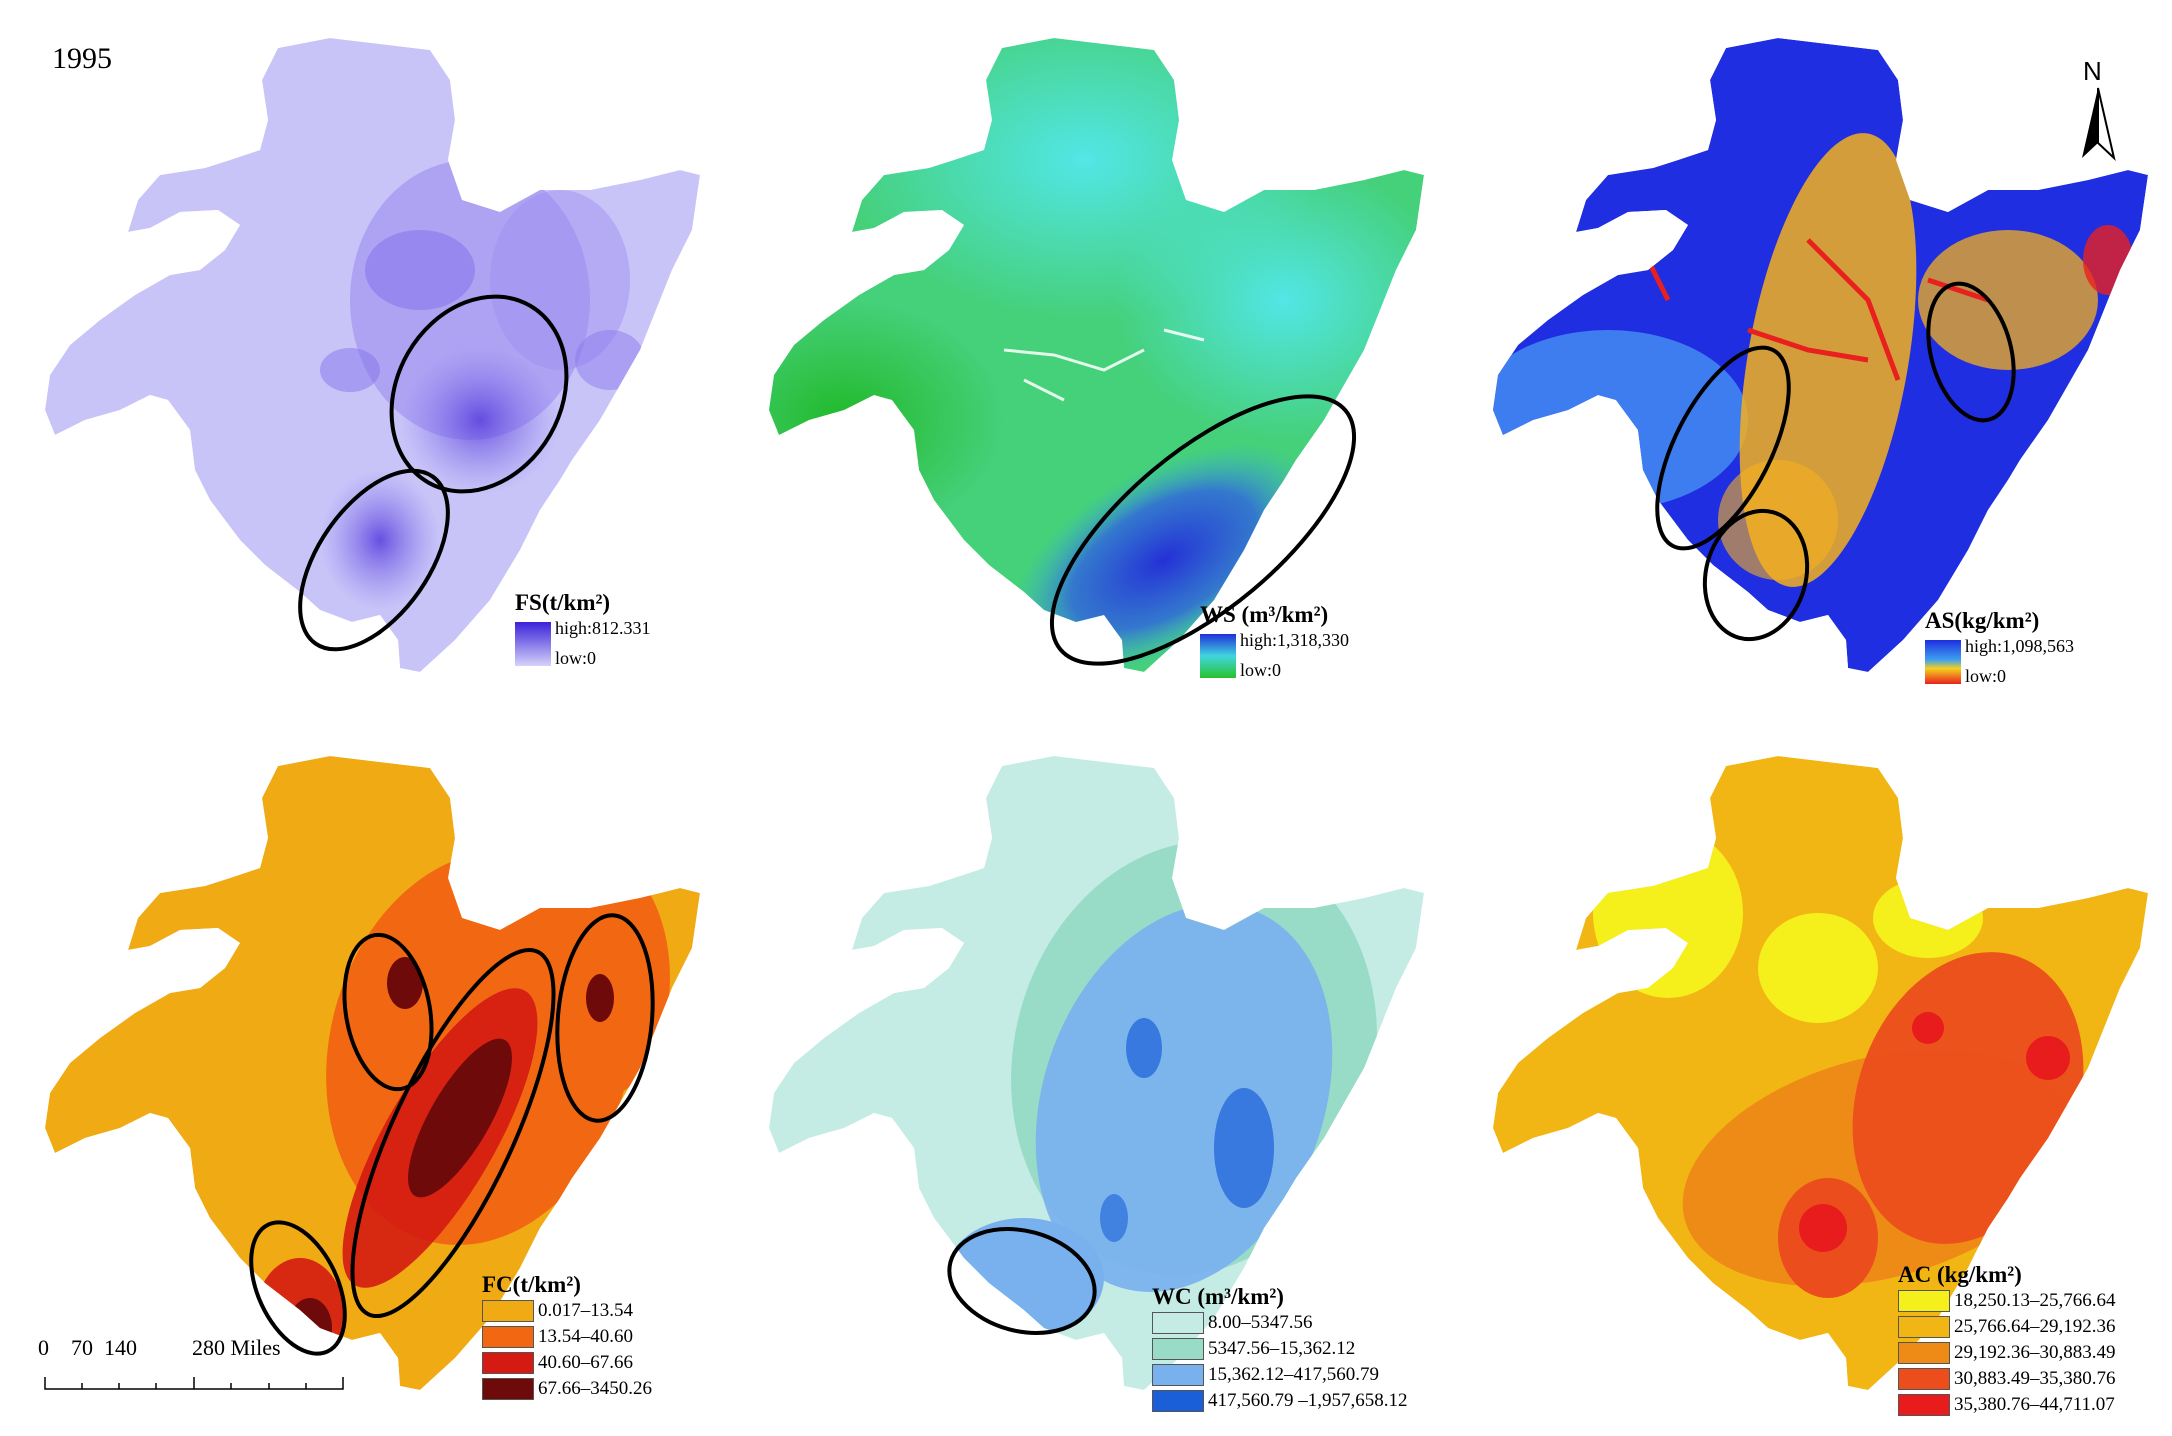  Describe the element at coordinates (1244, 1148) in the screenshot. I see `wc-dark-blue-patch` at that location.